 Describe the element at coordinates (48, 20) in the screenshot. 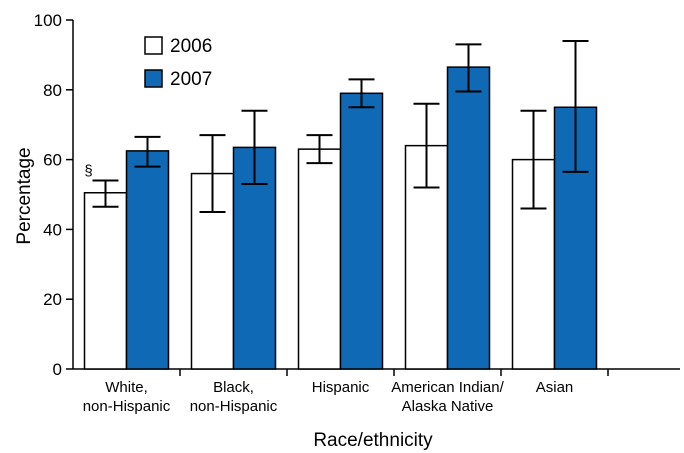

I see `y-tick-label: 100` at that location.